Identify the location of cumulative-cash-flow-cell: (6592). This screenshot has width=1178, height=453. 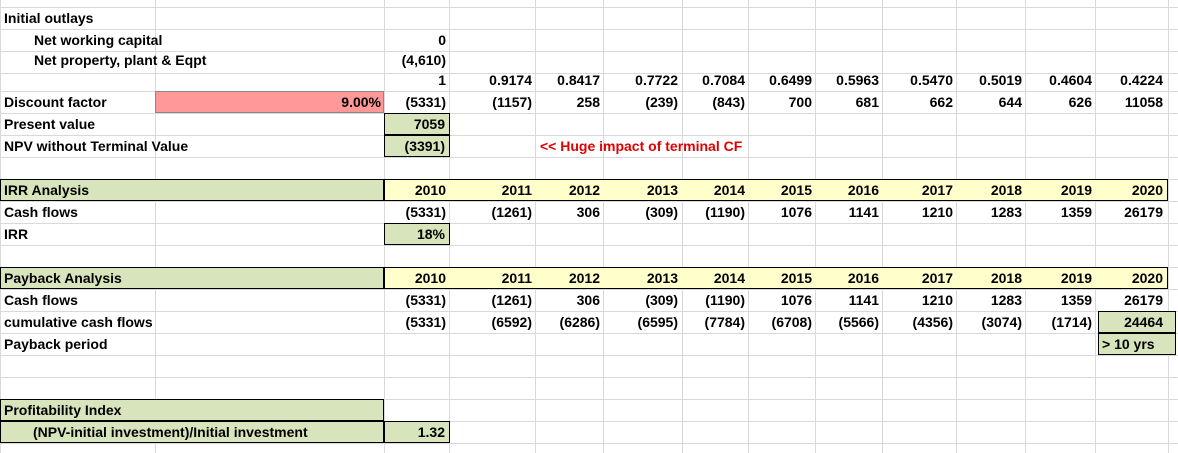
(511, 322).